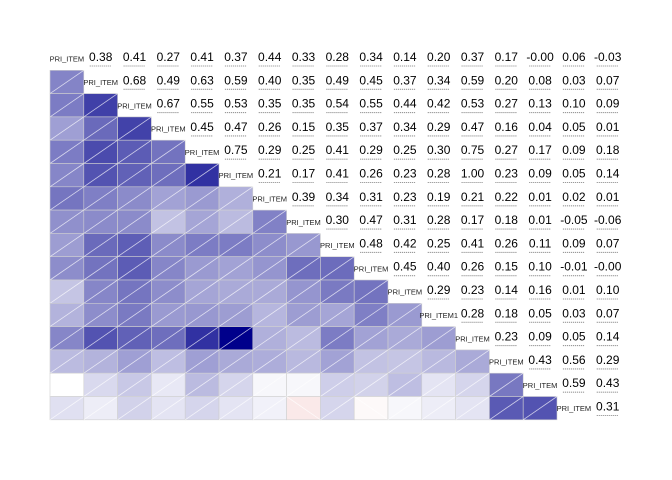 The width and height of the screenshot is (672, 480). What do you see at coordinates (507, 267) in the screenshot?
I see `correlation-value: 0.15` at bounding box center [507, 267].